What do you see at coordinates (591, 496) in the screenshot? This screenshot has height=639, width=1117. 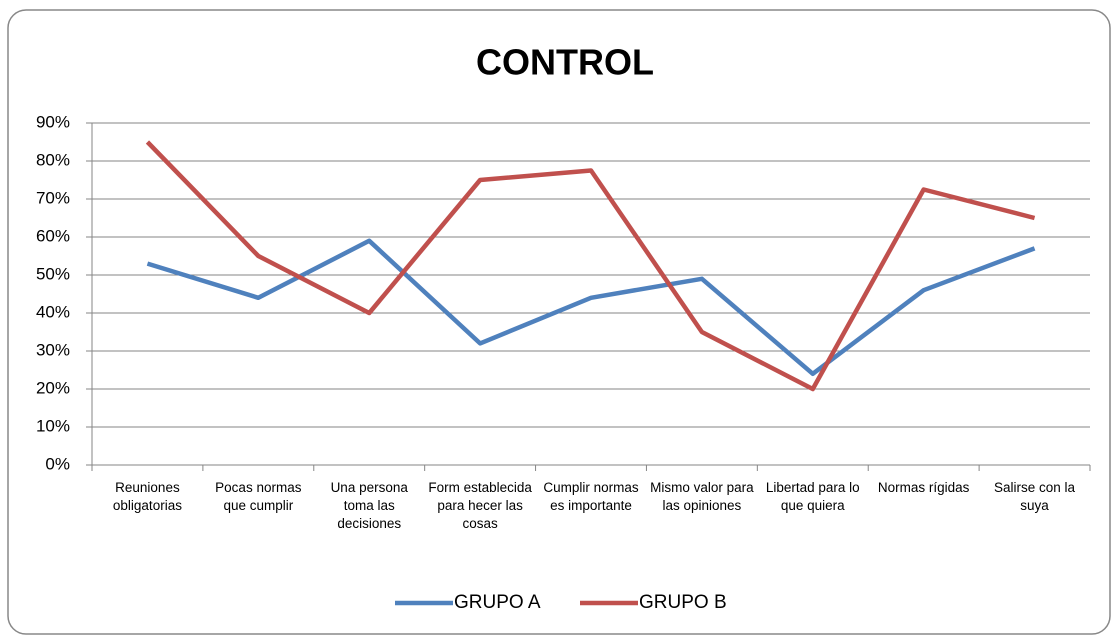 I see `x-tick-label: Cumplir normas es importante` at bounding box center [591, 496].